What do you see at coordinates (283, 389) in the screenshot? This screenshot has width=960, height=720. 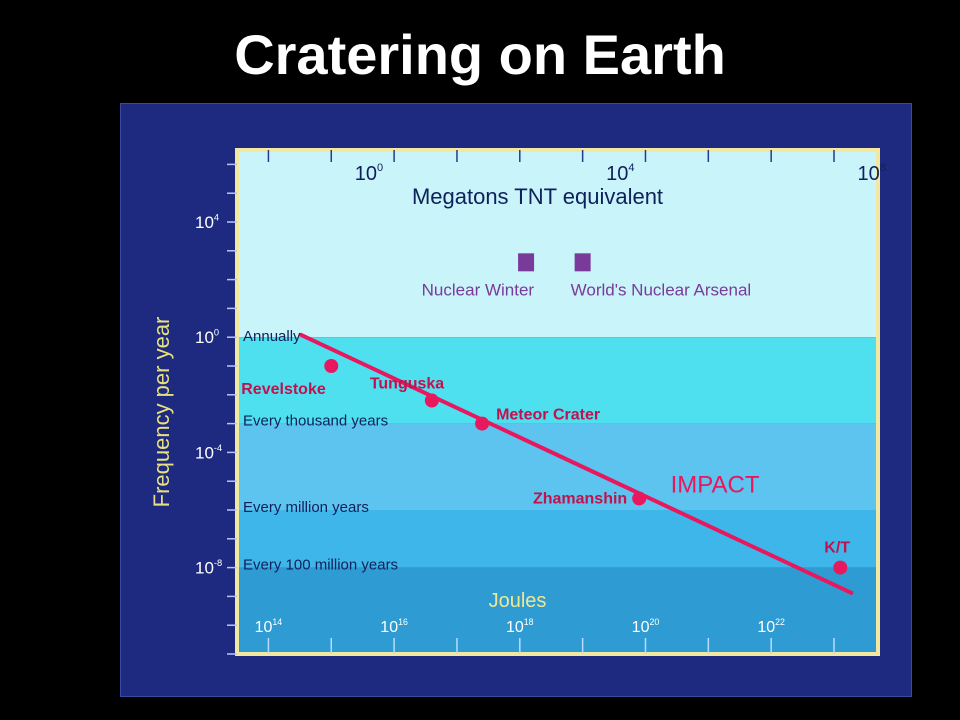 I see `event-label-0: Revelstoke` at bounding box center [283, 389].